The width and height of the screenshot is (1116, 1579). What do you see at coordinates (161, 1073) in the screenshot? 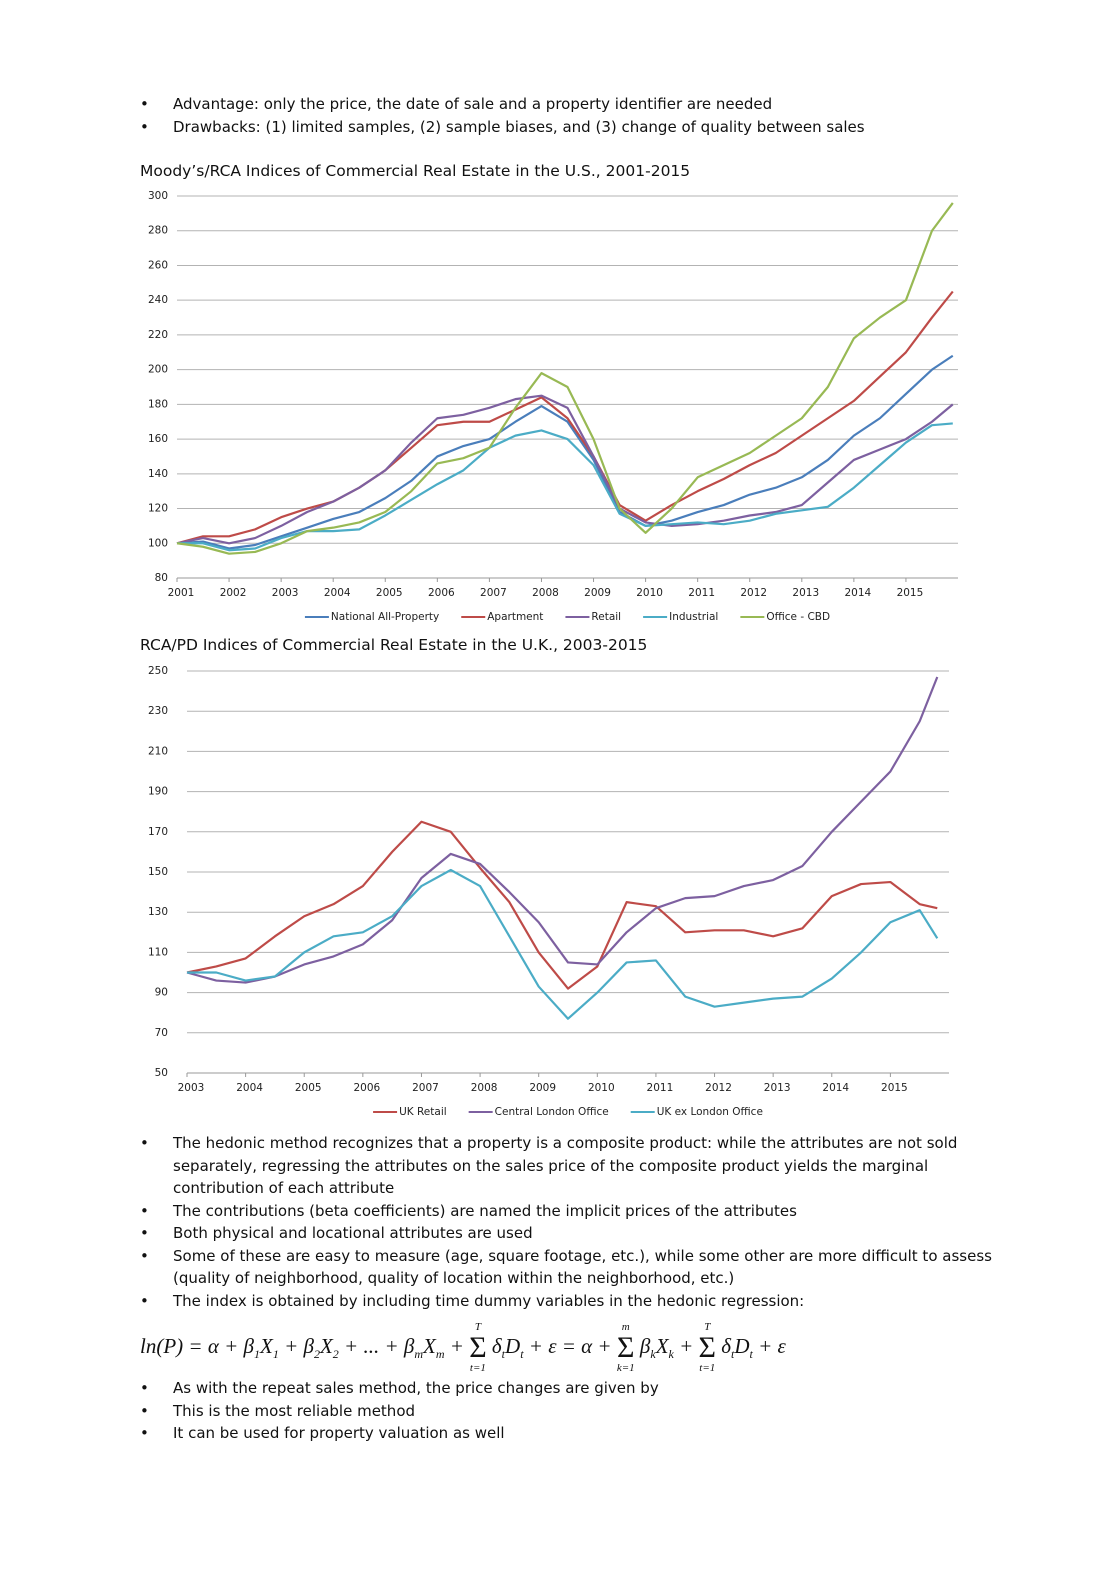
I see `y-tick-label: 50` at bounding box center [161, 1073].